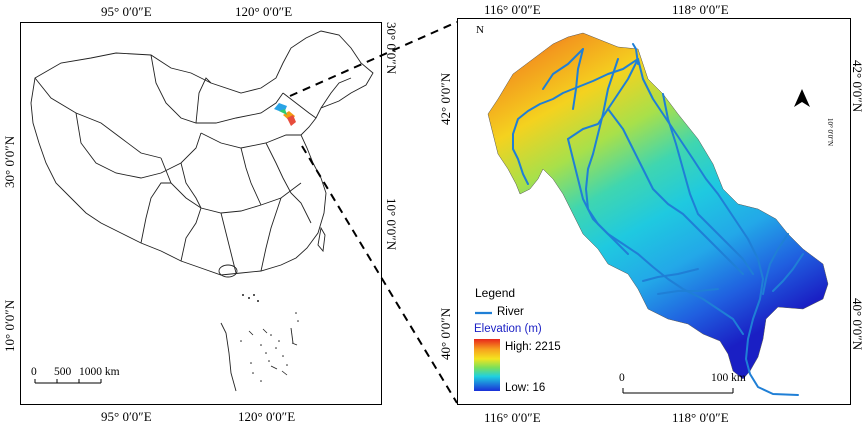 The height and width of the screenshot is (425, 865). Describe the element at coordinates (700, 9) in the screenshot. I see `right-top-lon-118: 118° 0′0″E` at that location.